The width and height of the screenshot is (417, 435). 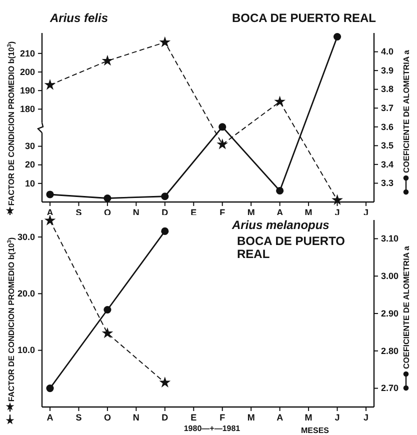 I want to click on y-tick-label: 190, so click(x=27, y=90).